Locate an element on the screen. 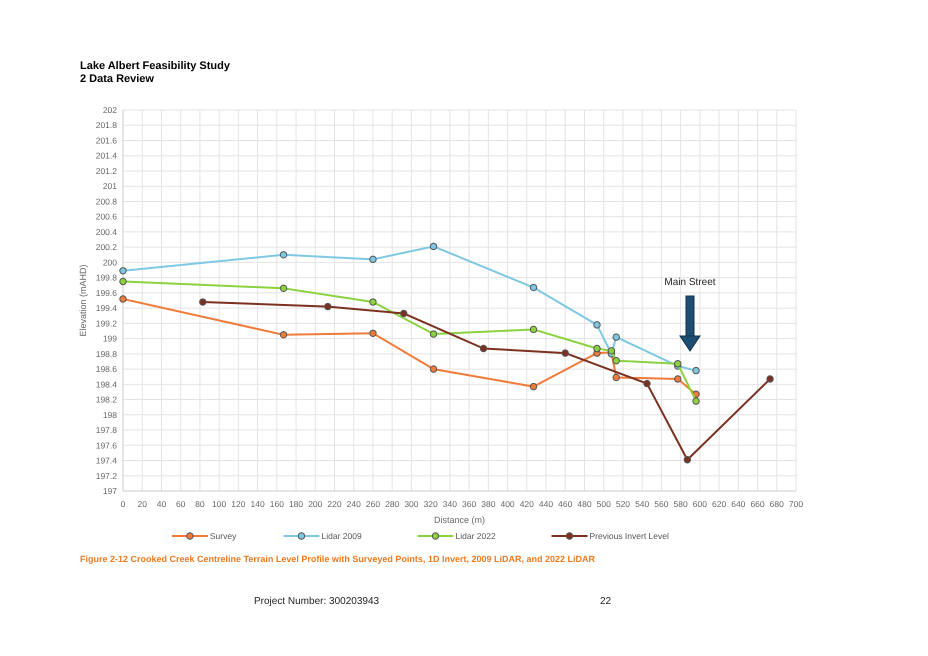 This screenshot has height=656, width=928. x-tick-label: 340 is located at coordinates (450, 504).